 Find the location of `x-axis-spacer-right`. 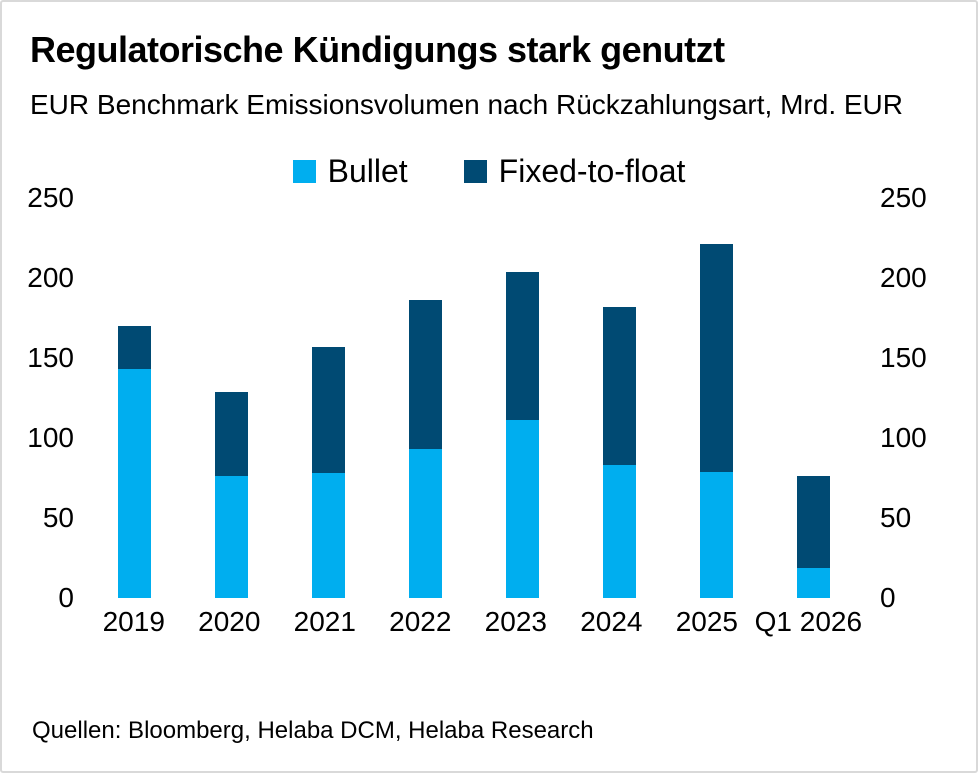

x-axis-spacer-right is located at coordinates (912, 619).